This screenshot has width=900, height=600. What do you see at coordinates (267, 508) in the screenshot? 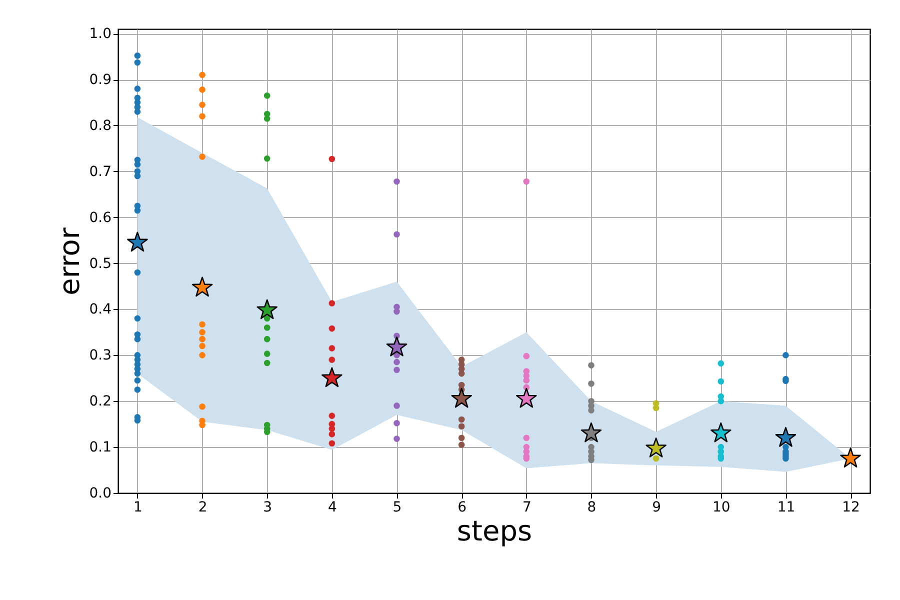
I see `x-tick-label: 3` at bounding box center [267, 508].